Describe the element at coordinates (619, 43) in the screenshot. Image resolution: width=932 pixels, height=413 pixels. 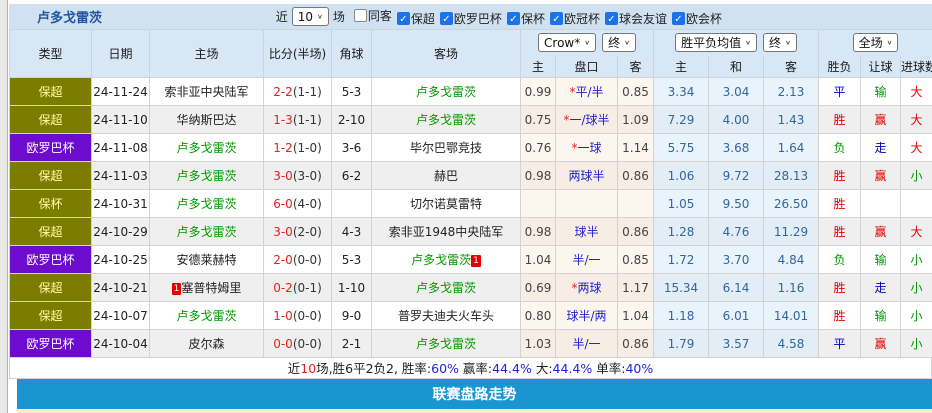
I see `odds-time-select: 终 ∨` at that location.